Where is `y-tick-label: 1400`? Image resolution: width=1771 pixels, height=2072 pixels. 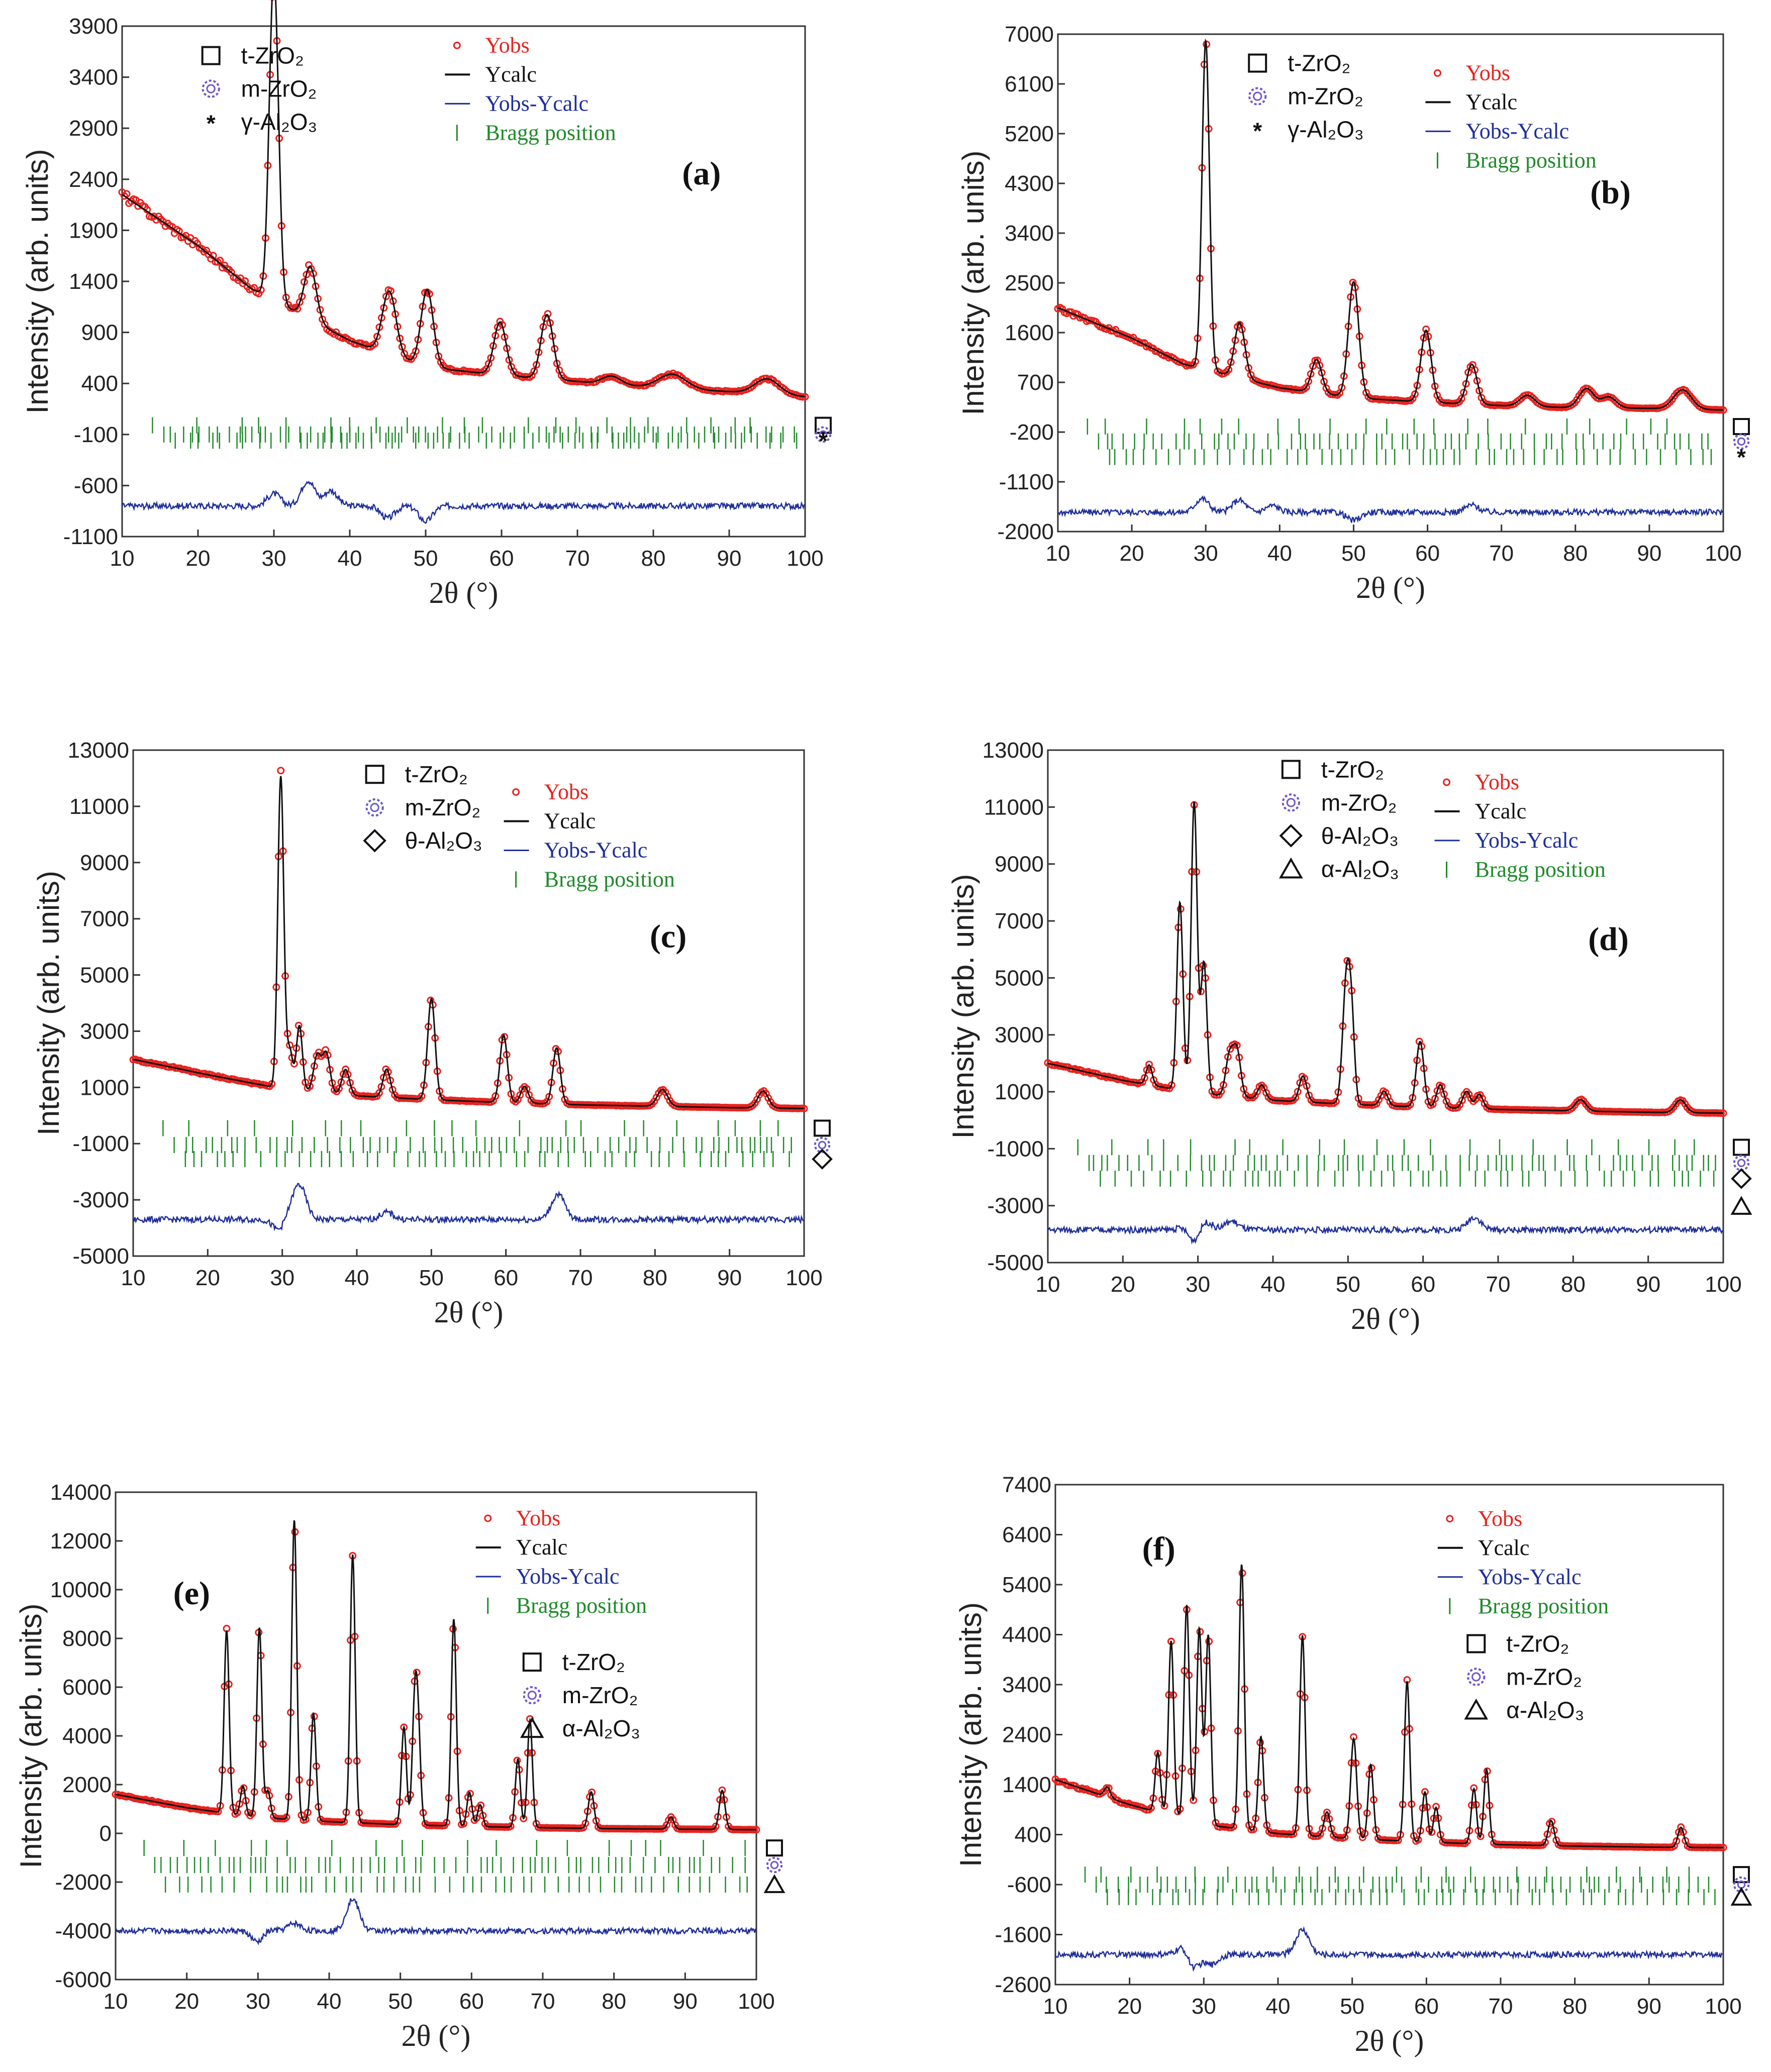 y-tick-label: 1400 is located at coordinates (1026, 1785).